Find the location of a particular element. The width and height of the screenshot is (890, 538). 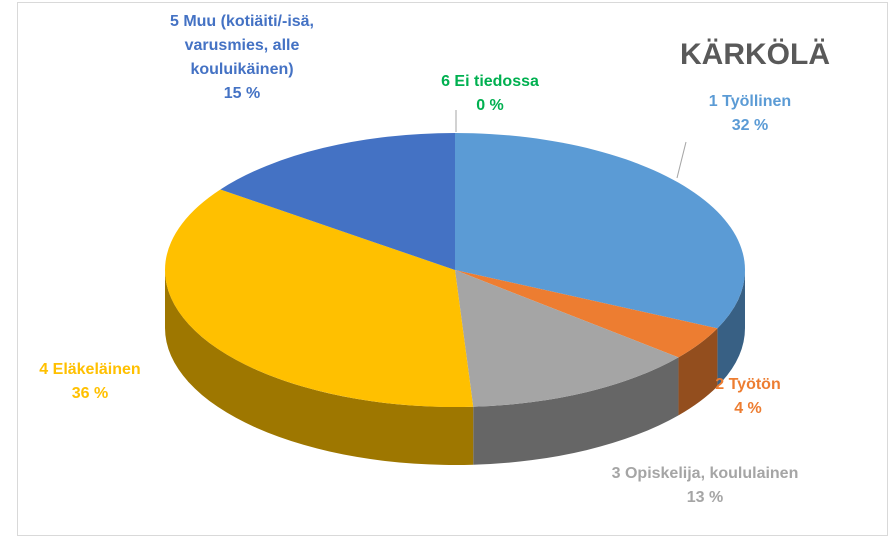

category-label: 6 Ei tiedossa is located at coordinates (490, 81).